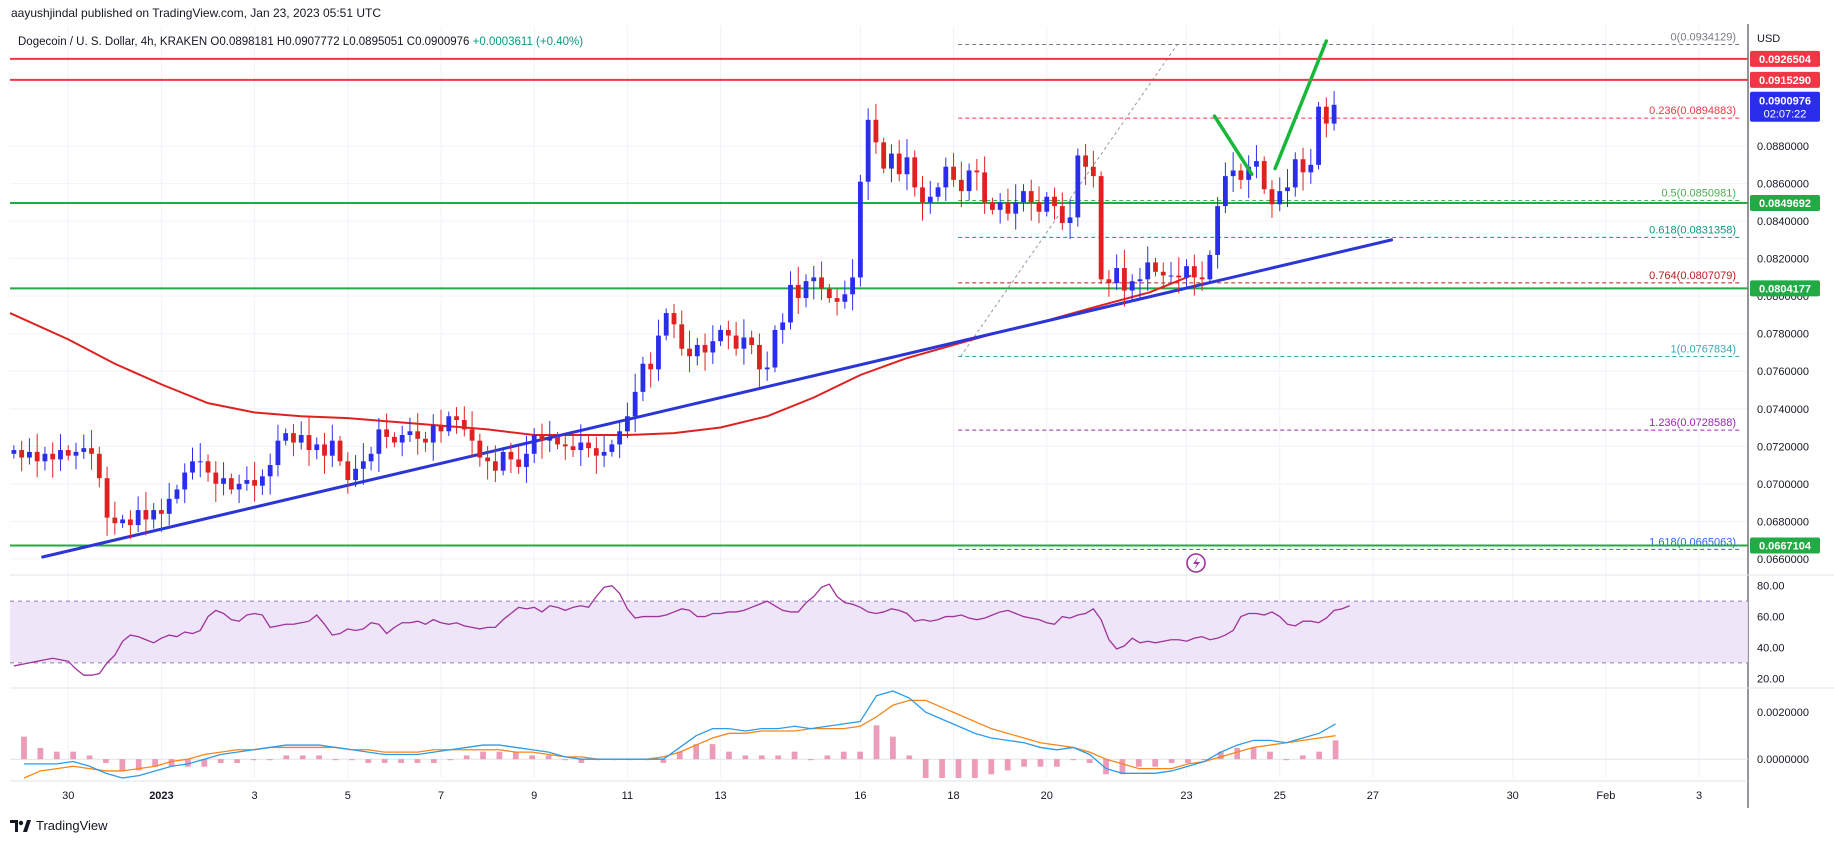 The image size is (1834, 845). I want to click on price-tick: 0.0860000, so click(1783, 185).